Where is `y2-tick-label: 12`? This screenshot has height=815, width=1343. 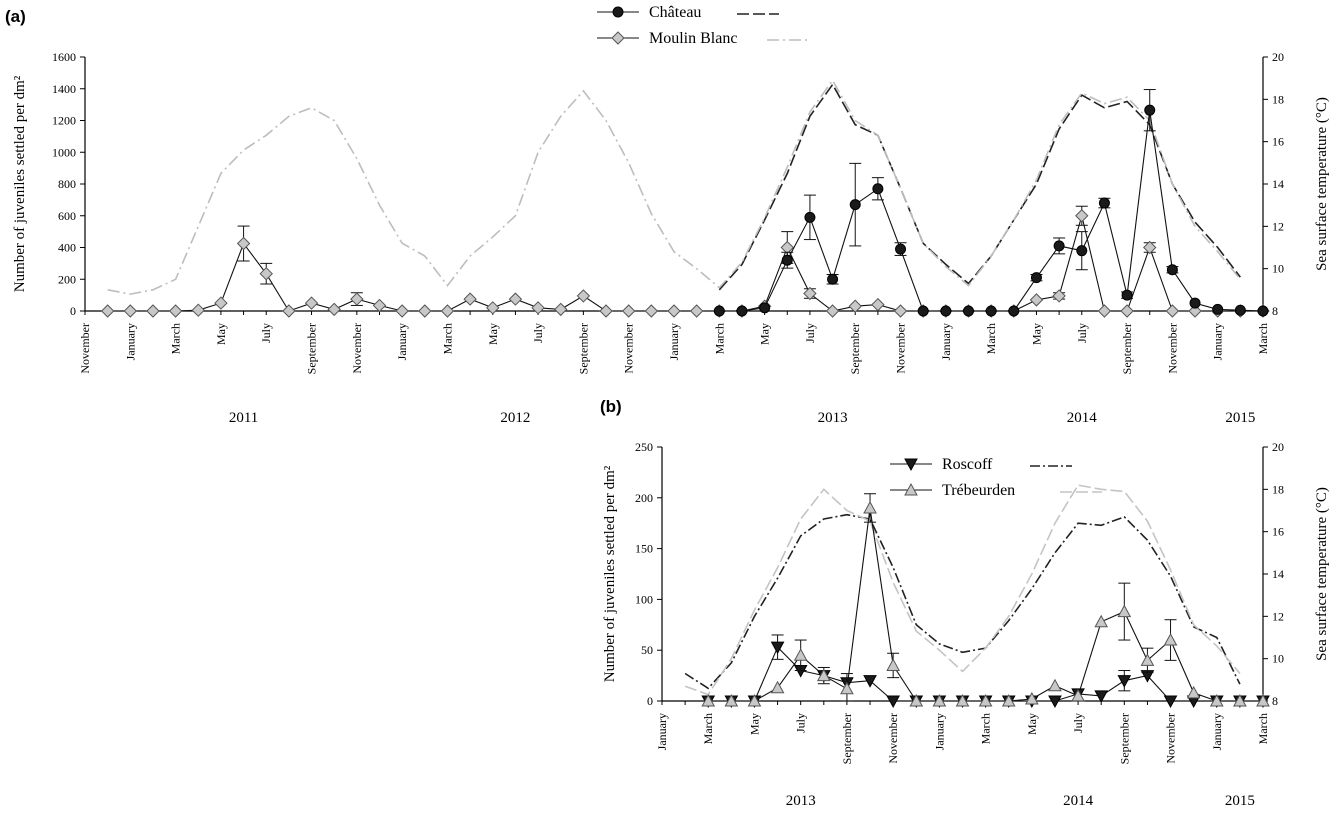
y2-tick-label: 12 is located at coordinates (1278, 616).